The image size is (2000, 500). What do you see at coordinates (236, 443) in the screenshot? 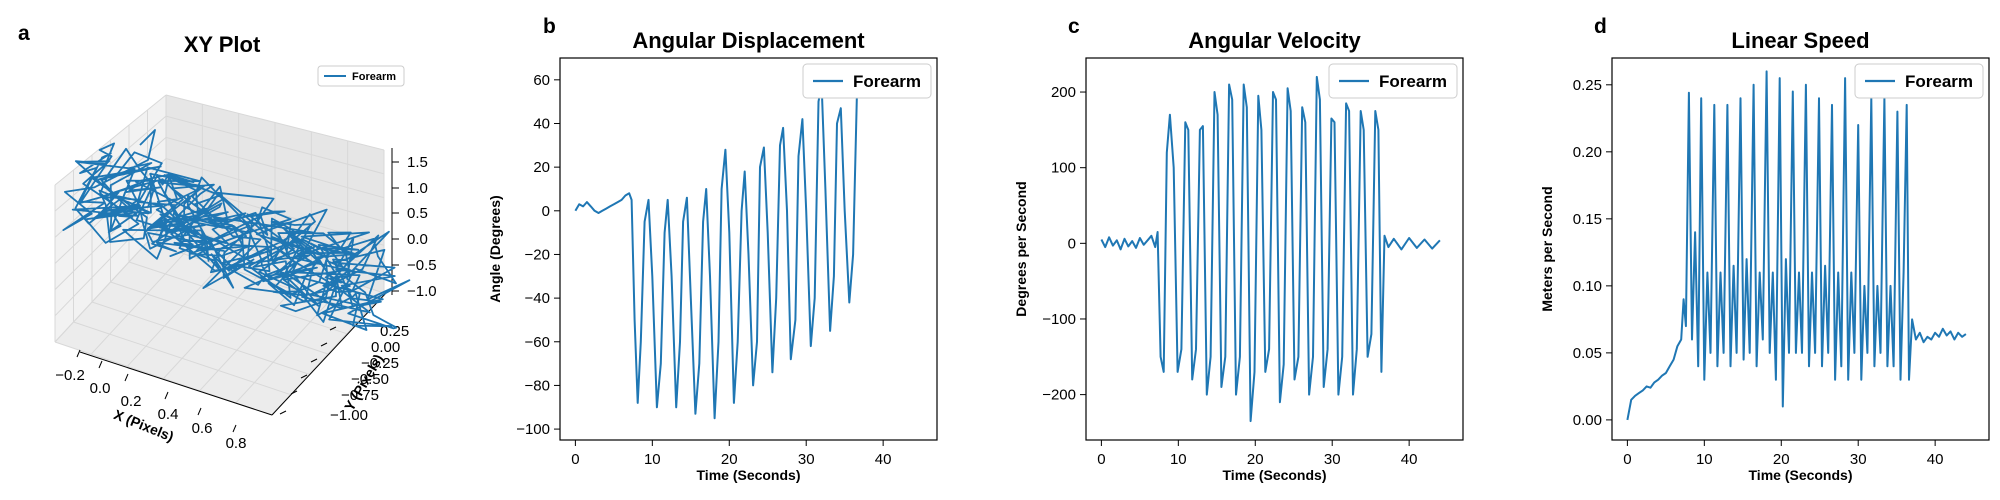
I see `x-tick-label: 0.8` at bounding box center [236, 443].